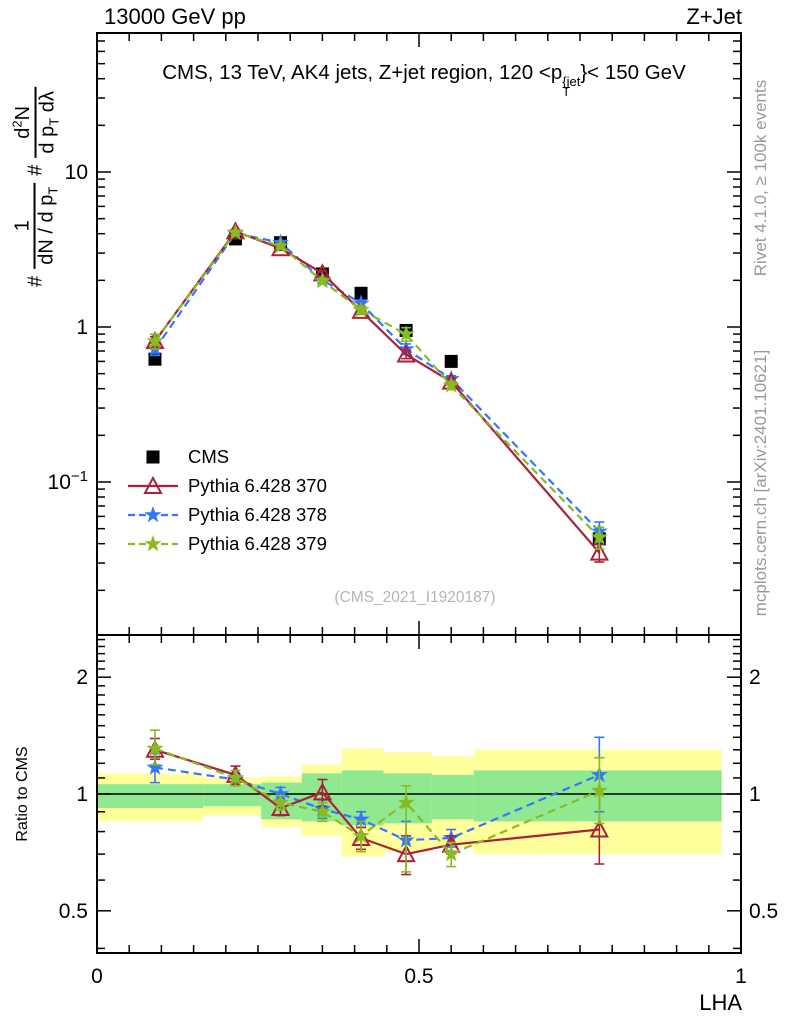 This screenshot has height=1024, width=786. I want to click on mcplots-credit: mcplots.cern.ch [arXiv:2401.10621], so click(760, 483).